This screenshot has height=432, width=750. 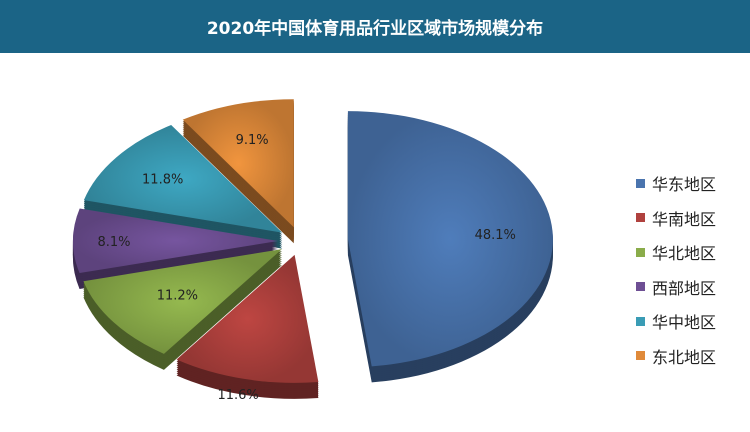 I want to click on data-label: 11.8%, so click(x=162, y=180).